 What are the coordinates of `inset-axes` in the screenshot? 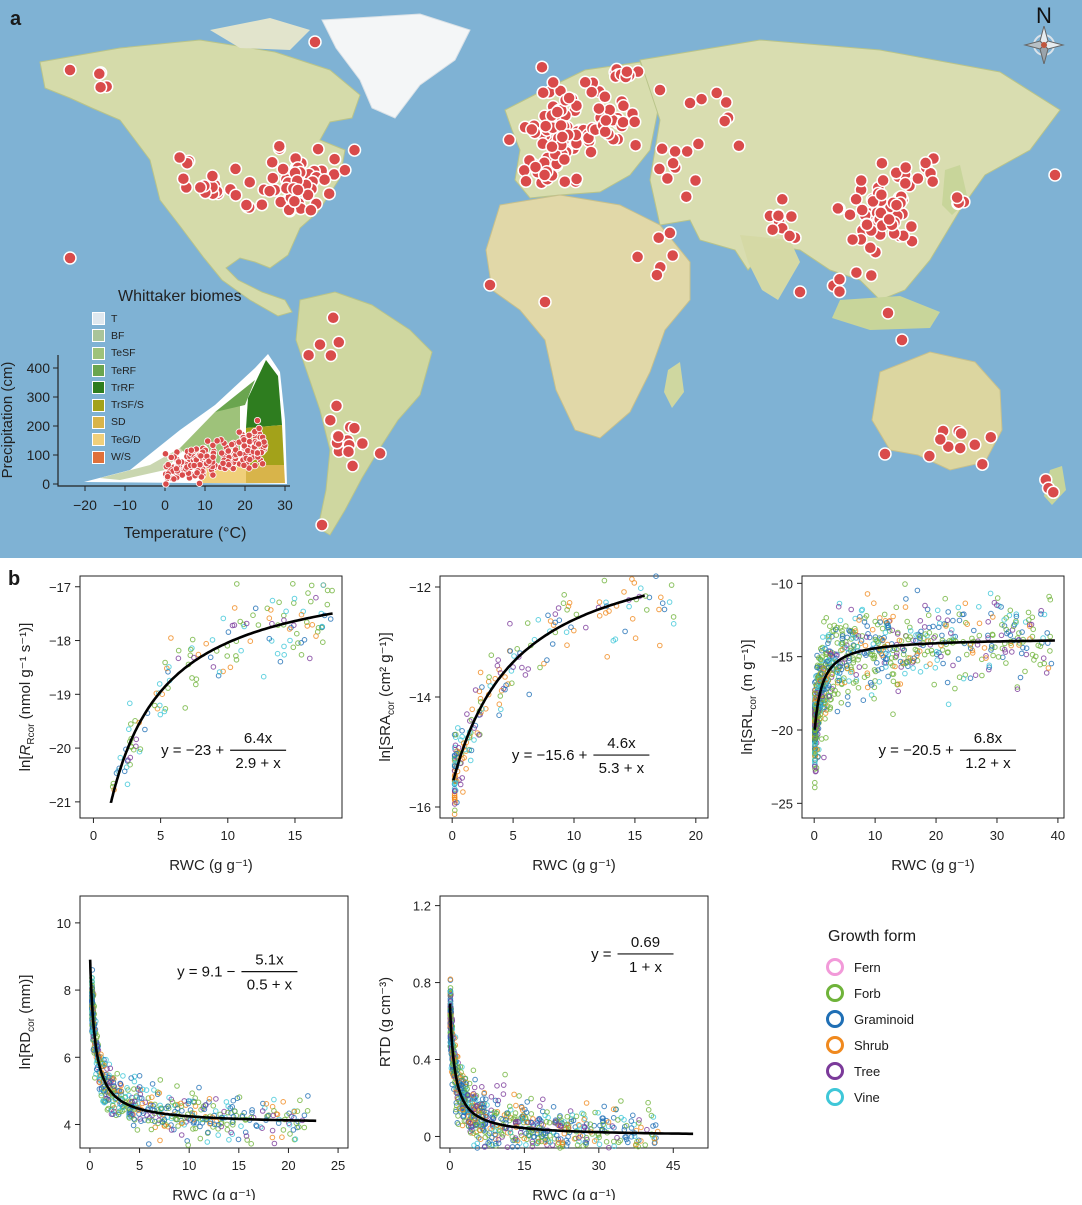 It's located at (173, 421).